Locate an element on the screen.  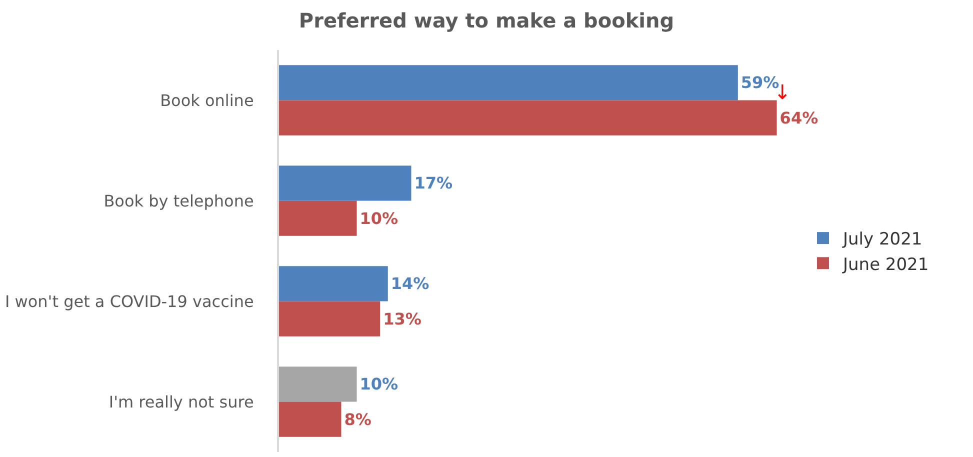
data-label: 8% is located at coordinates (358, 419).